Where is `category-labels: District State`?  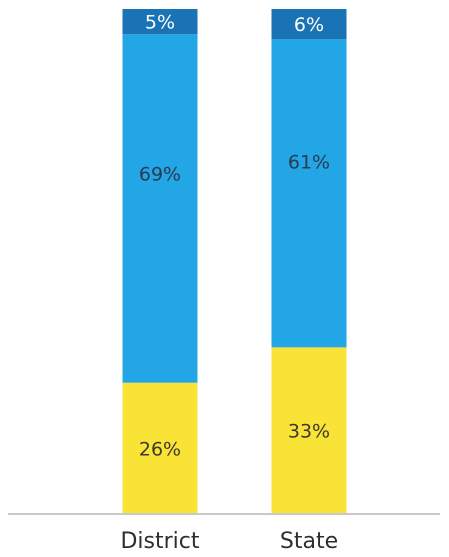
category-labels: District State is located at coordinates (229, 541).